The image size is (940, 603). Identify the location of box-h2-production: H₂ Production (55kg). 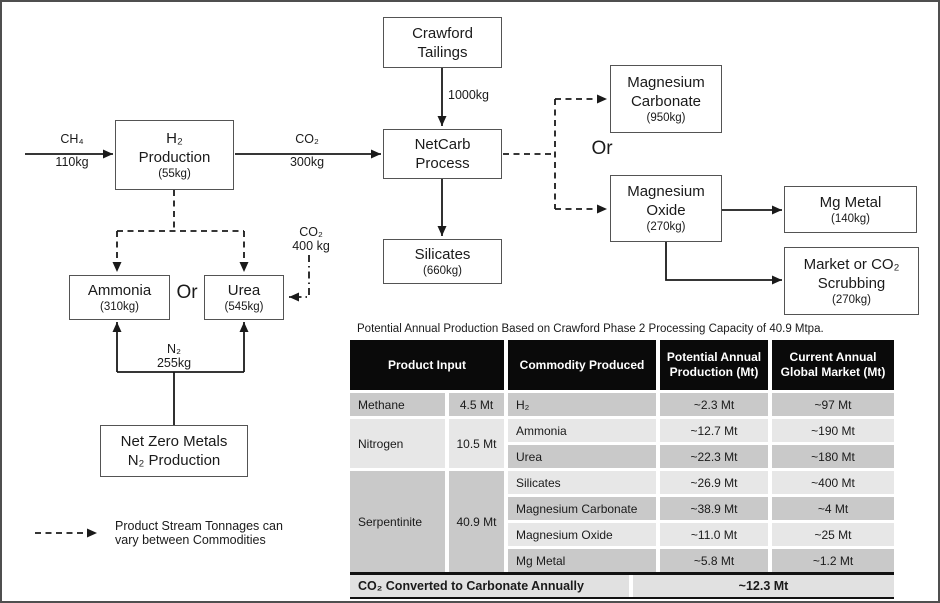
(174, 155).